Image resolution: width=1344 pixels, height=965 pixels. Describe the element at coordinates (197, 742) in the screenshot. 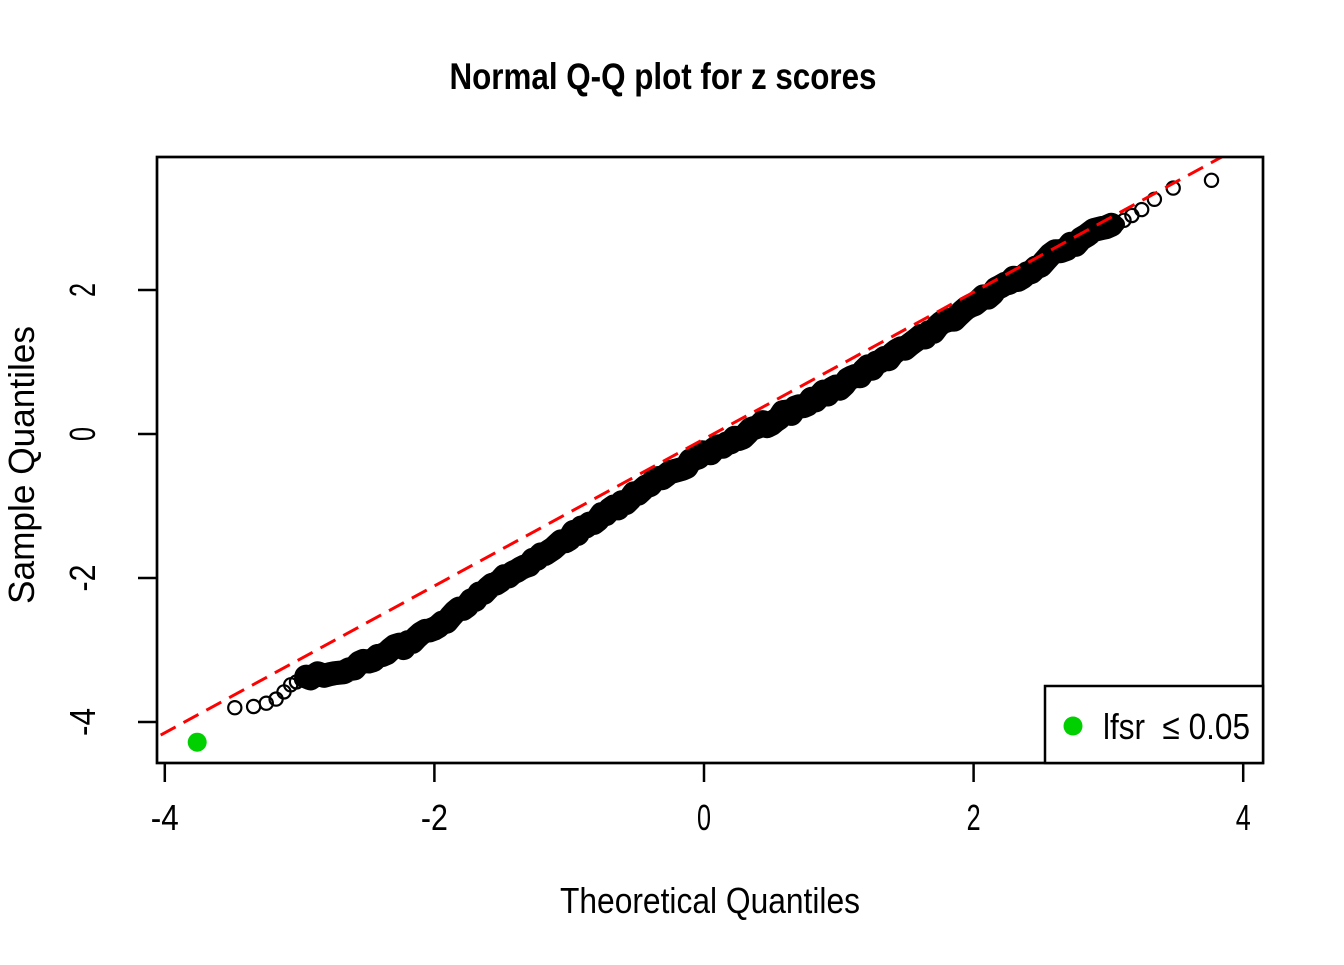

I see `highlight-point` at that location.